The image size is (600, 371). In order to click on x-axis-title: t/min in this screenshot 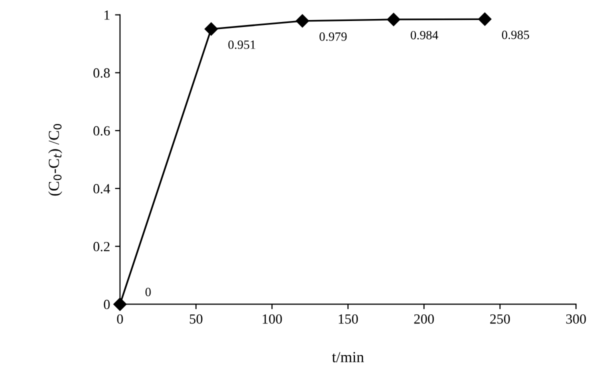, I will do `click(348, 357)`.